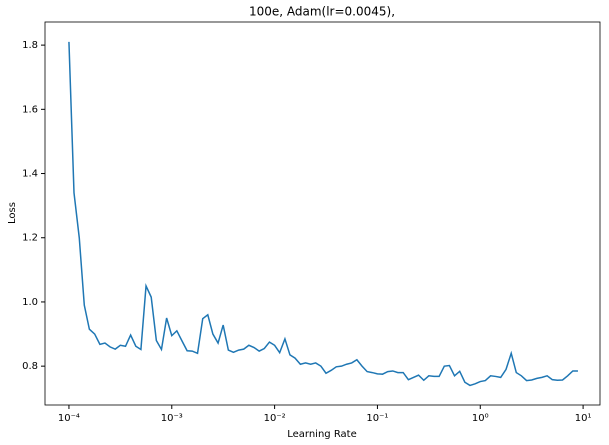 The image size is (609, 445). Describe the element at coordinates (30, 302) in the screenshot. I see `y-tick-label: 1.0` at that location.